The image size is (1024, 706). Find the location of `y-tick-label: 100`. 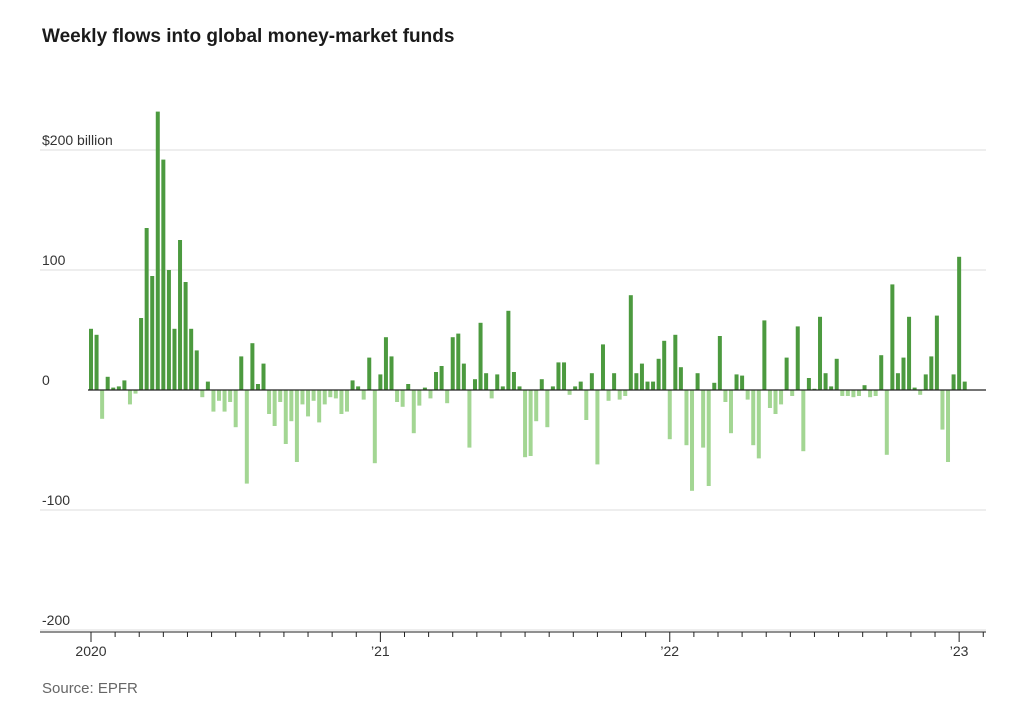

y-tick-label: 100 is located at coordinates (54, 260).